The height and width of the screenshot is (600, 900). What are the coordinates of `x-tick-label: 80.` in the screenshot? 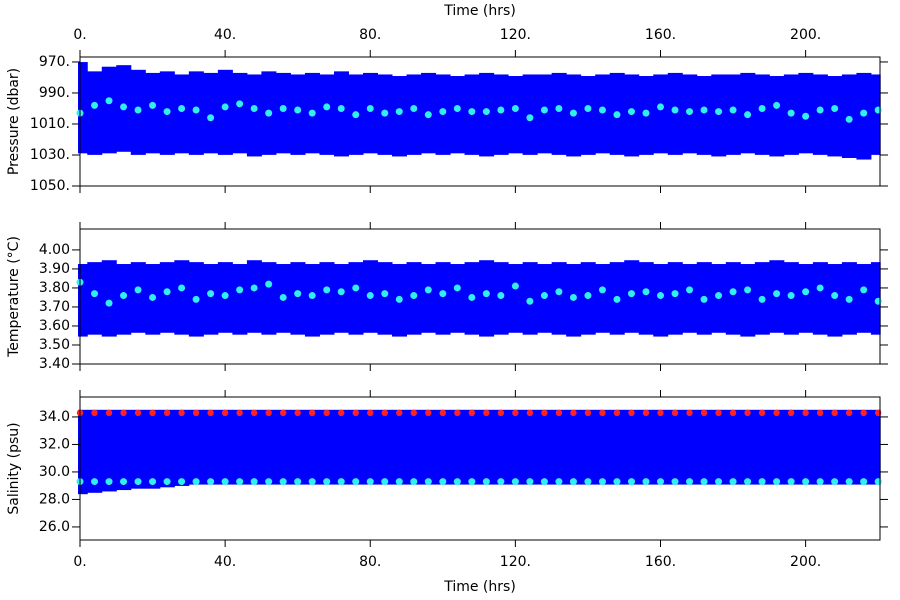 It's located at (370, 35).